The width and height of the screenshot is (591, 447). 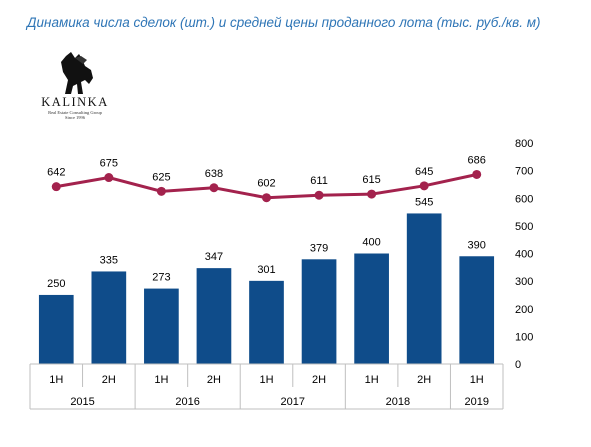 I want to click on y-tick-label: 300, so click(x=524, y=282).